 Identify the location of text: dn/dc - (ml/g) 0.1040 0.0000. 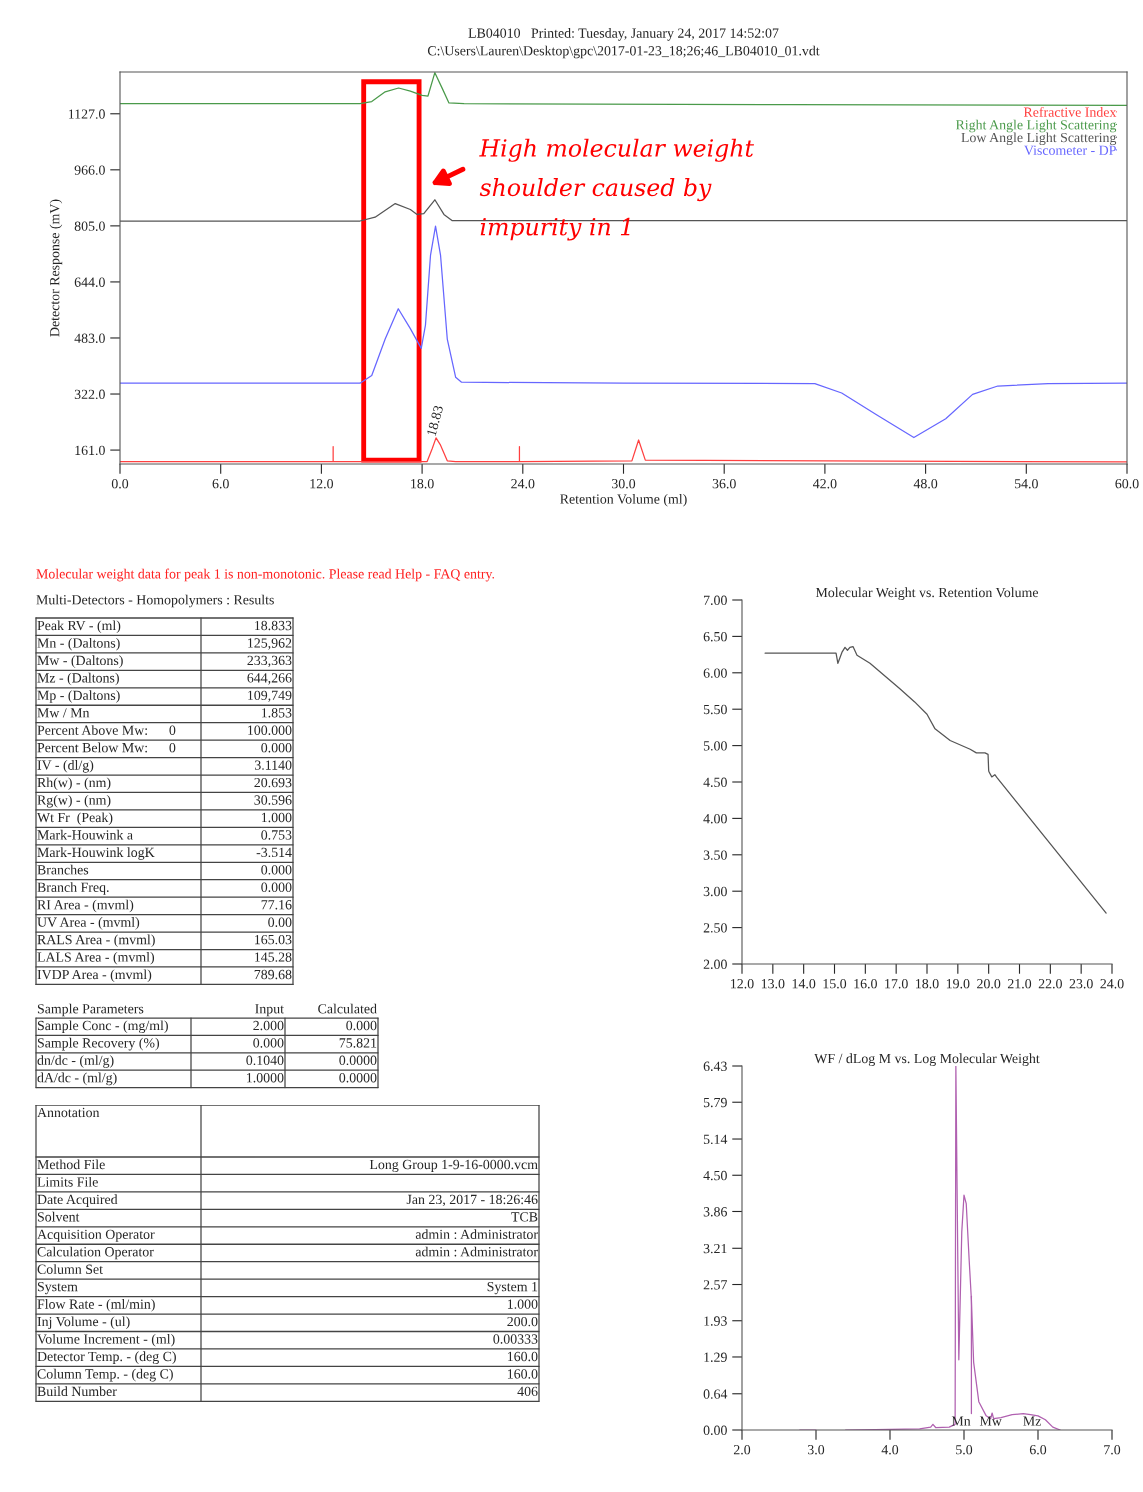
(207, 1061).